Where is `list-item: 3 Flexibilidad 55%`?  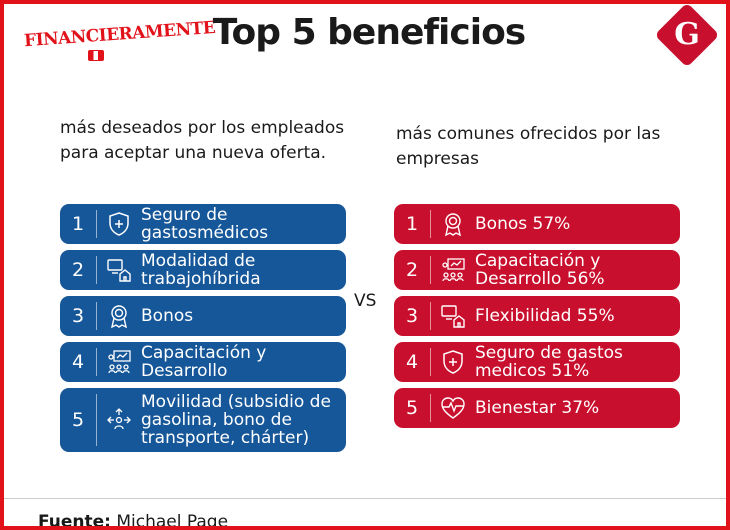
list-item: 3 Flexibilidad 55% is located at coordinates (537, 316).